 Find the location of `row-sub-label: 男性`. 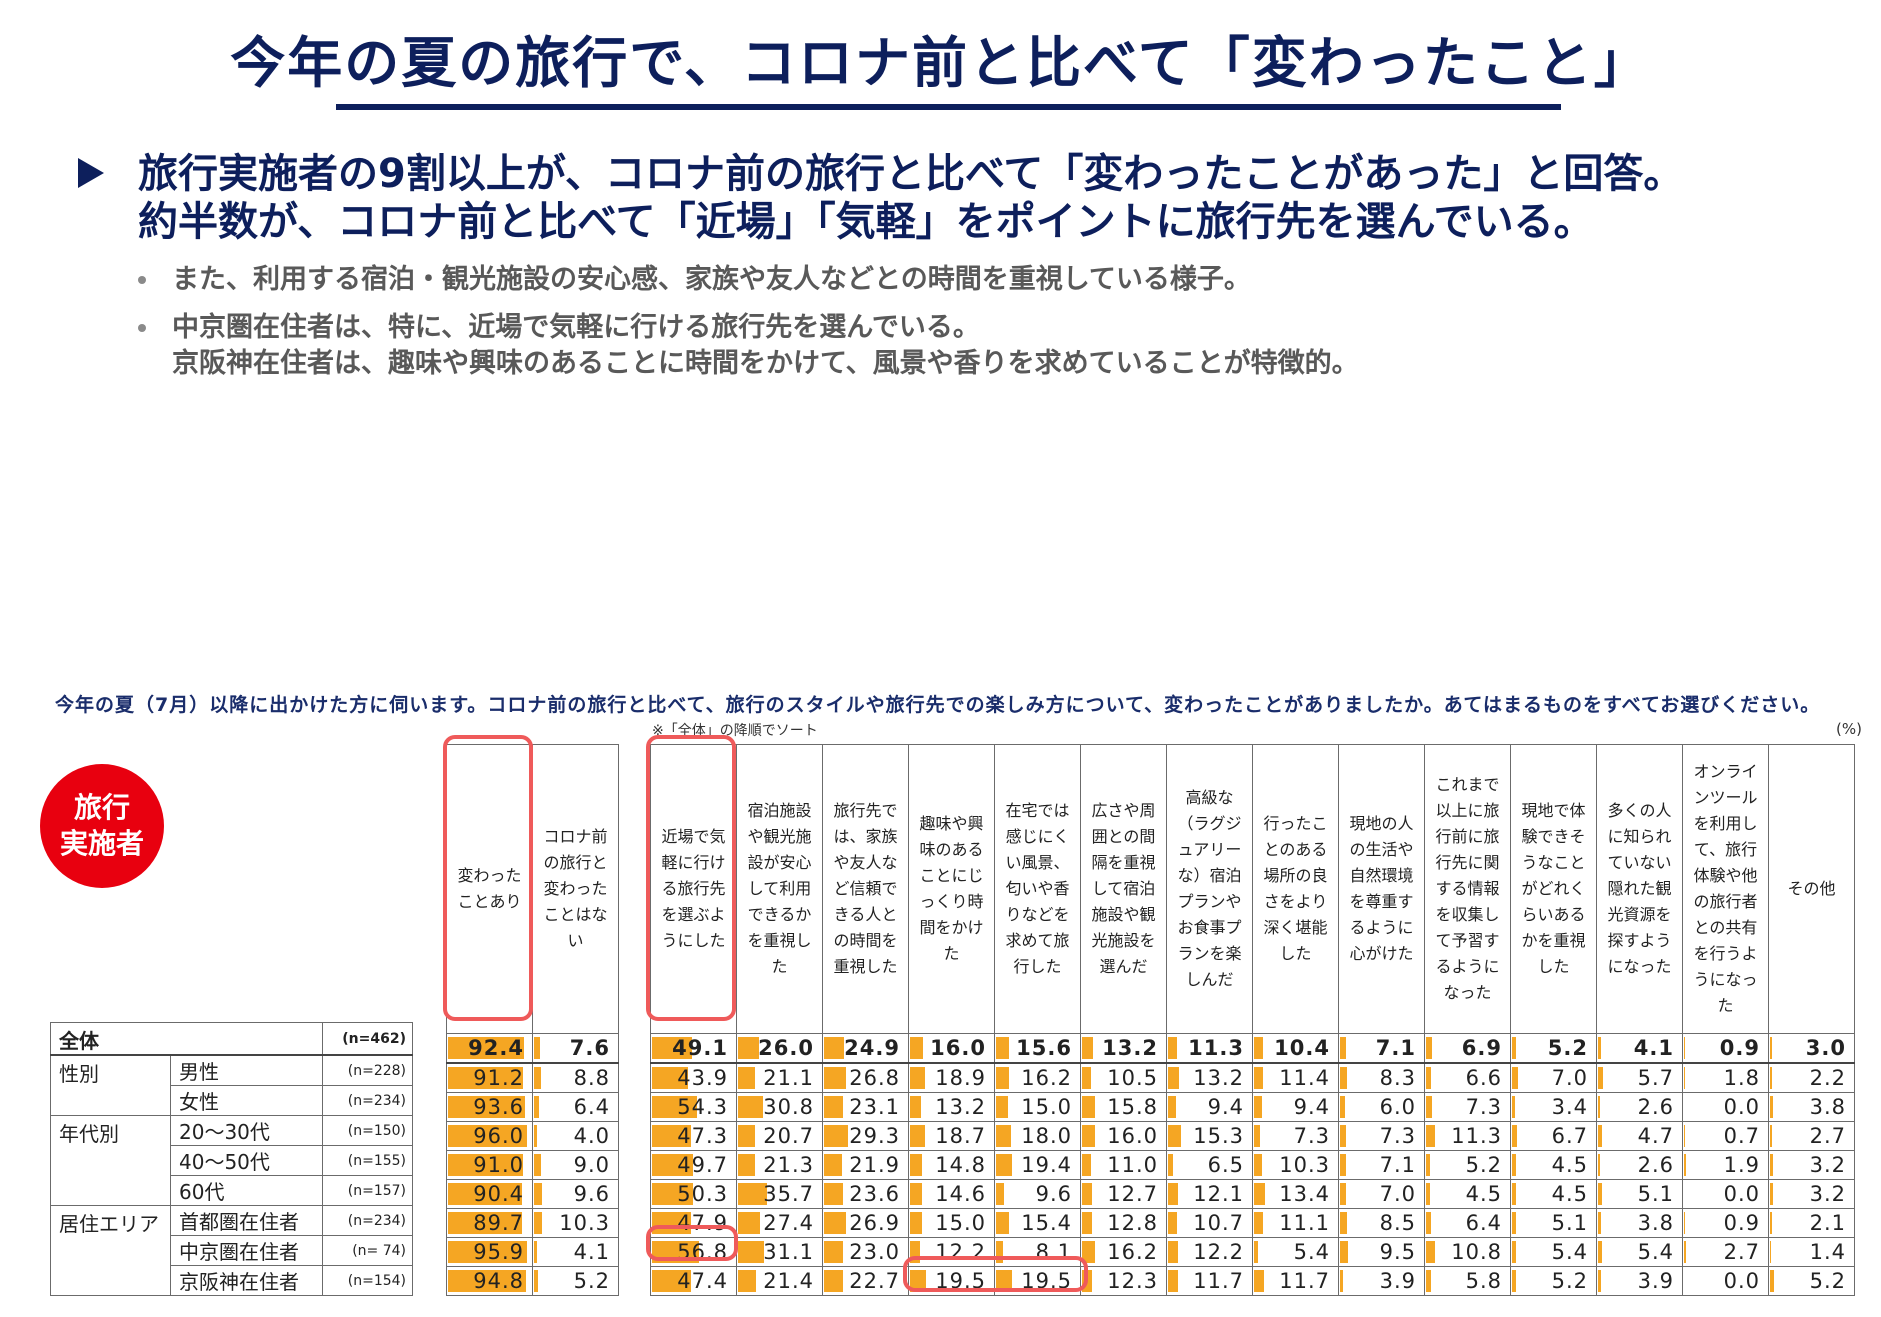

row-sub-label: 男性 is located at coordinates (246, 1070).